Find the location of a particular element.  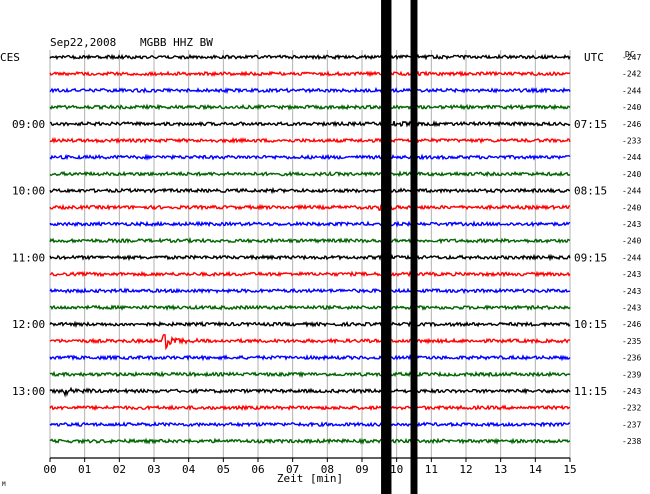

x-tick-label-09: 09 is located at coordinates (361, 469).